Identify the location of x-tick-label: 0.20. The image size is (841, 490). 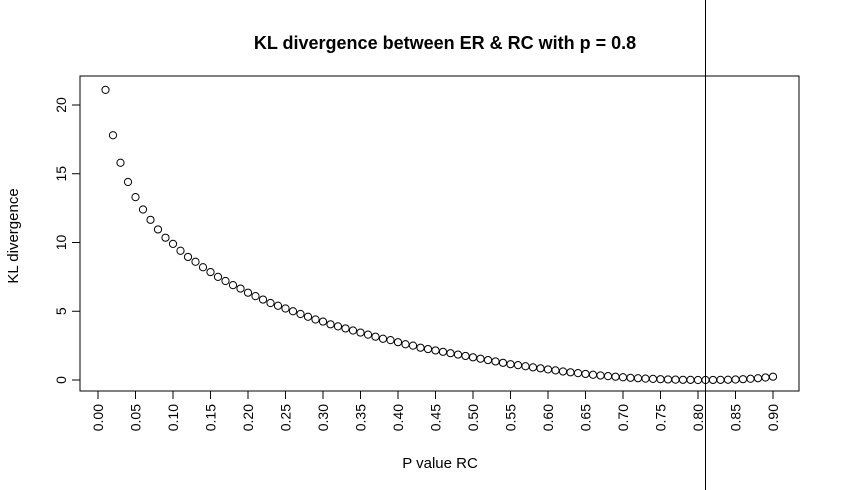
(248, 417).